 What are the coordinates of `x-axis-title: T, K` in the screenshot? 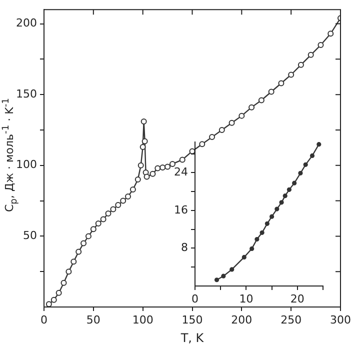 It's located at (192, 337).